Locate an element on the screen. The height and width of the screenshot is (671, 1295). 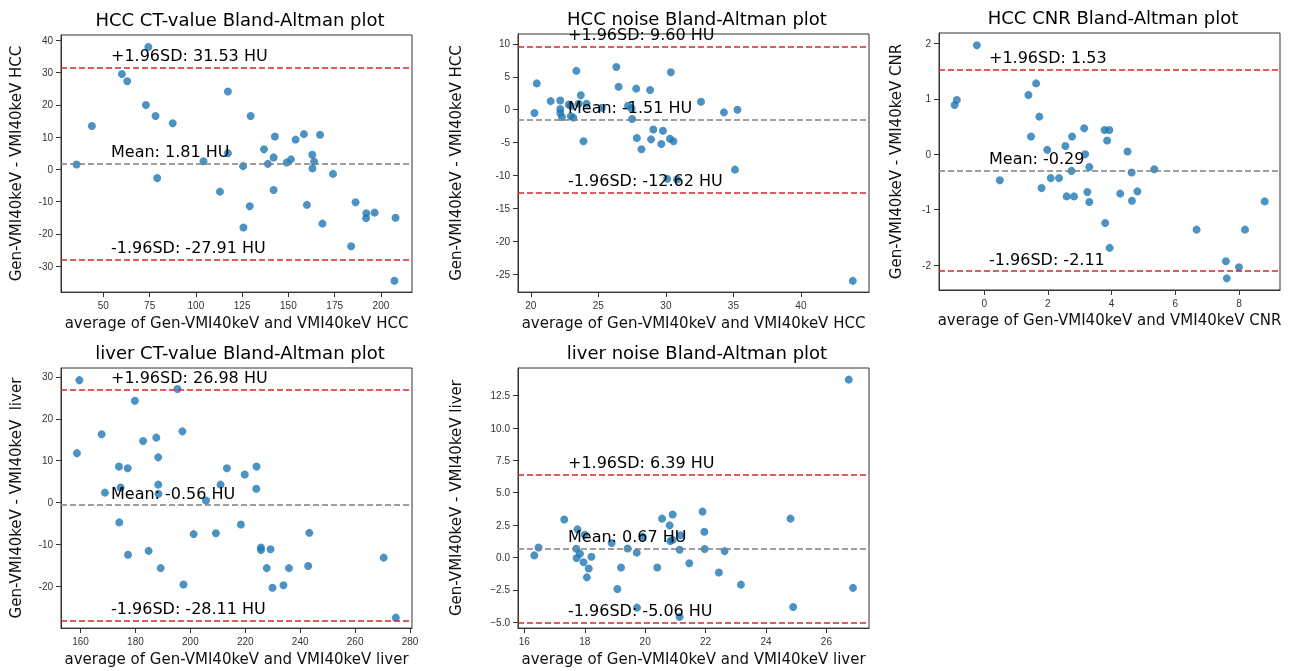
x-tick-label: 260 is located at coordinates (355, 641).